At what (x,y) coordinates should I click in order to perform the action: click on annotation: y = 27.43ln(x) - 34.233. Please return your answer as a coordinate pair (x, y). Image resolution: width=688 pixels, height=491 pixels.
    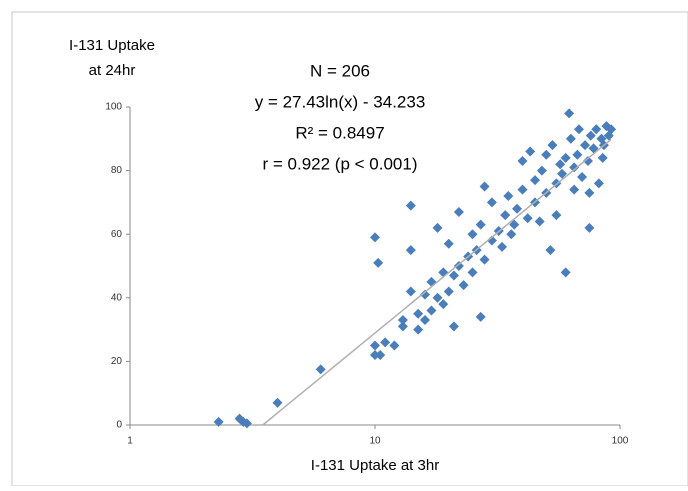
    Looking at the image, I should click on (340, 101).